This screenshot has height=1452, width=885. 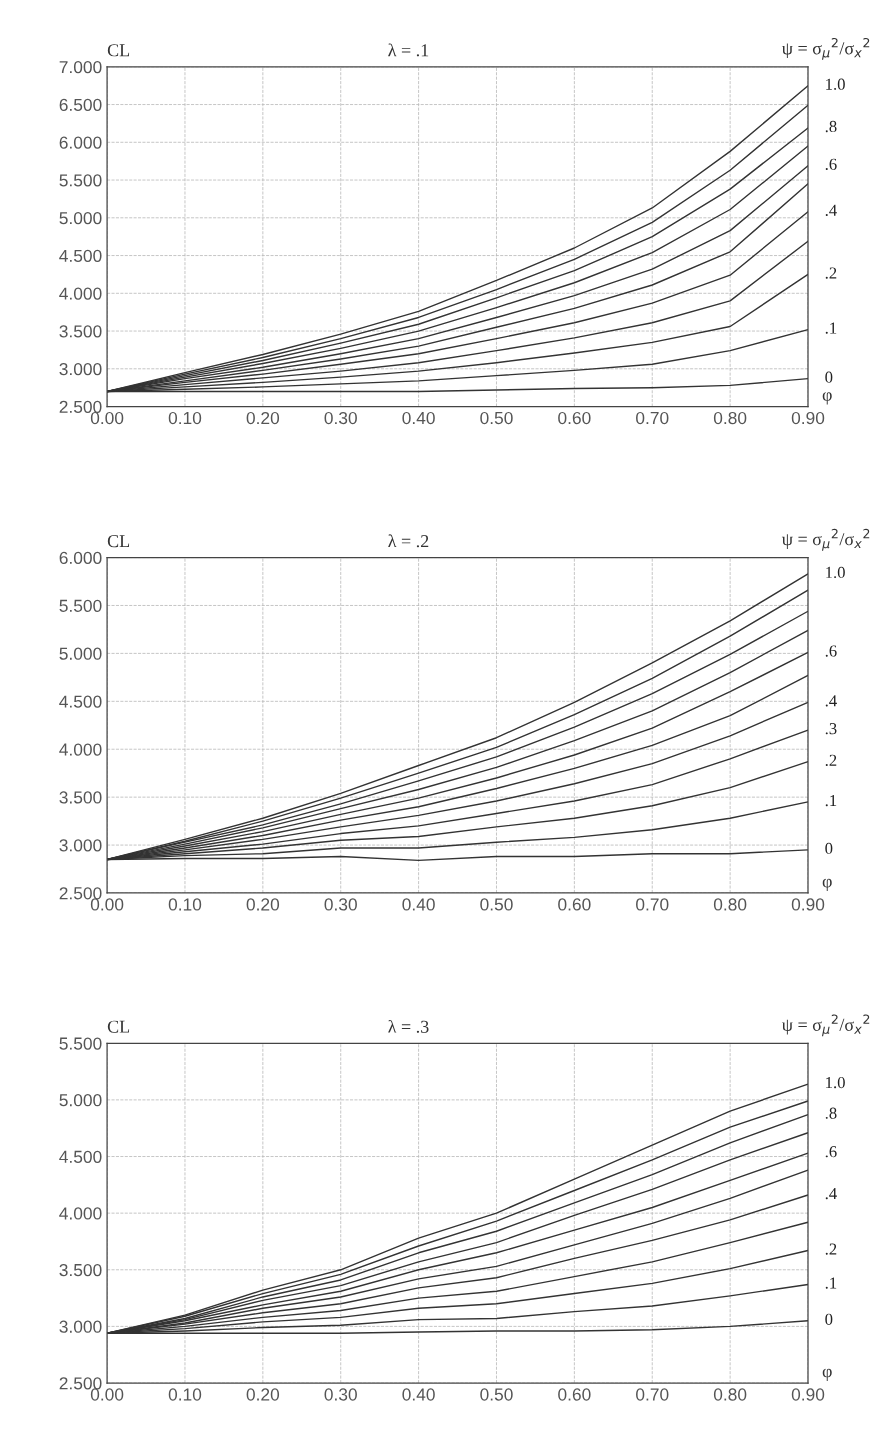 What do you see at coordinates (80, 67) in the screenshot?
I see `y-tick-label: 7.000` at bounding box center [80, 67].